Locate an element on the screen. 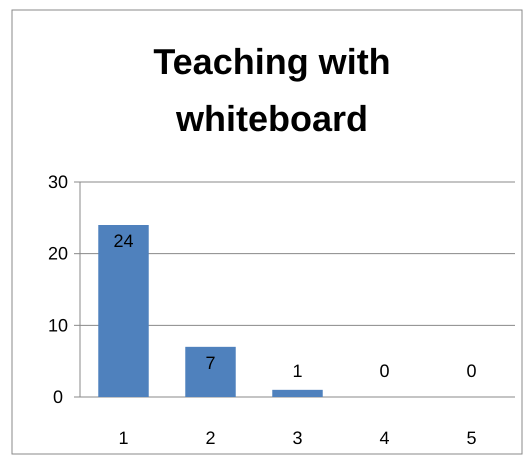  data-label: 24 is located at coordinates (123, 241).